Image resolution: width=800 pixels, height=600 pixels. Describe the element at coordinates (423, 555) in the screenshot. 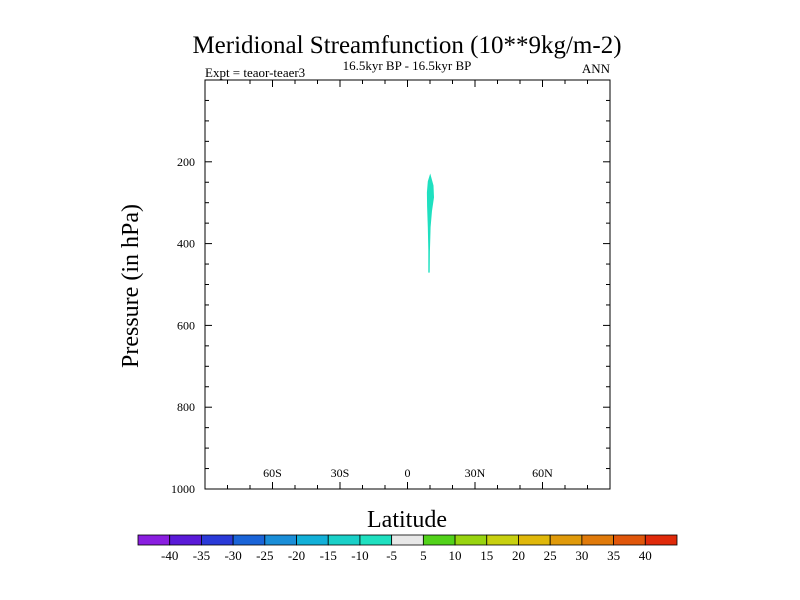

I see `colorbar-label: 5` at that location.